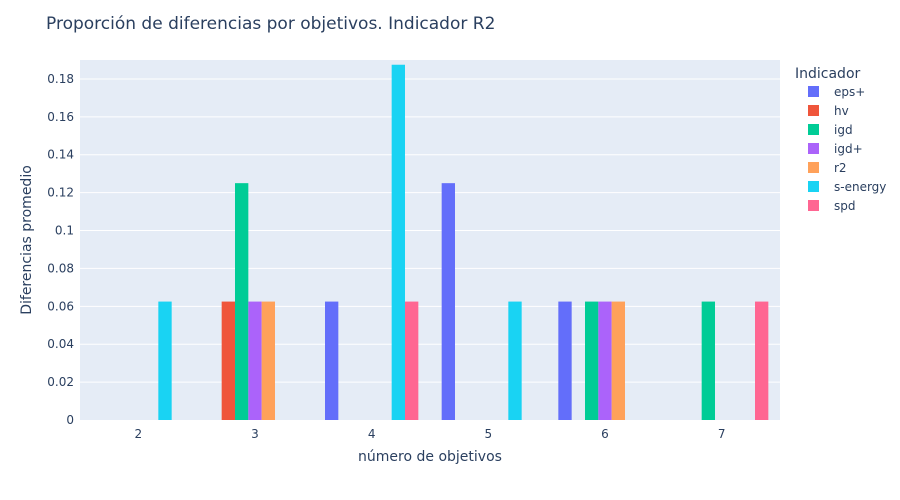 The image size is (900, 500). What do you see at coordinates (845, 206) in the screenshot?
I see `legend-label: spd` at bounding box center [845, 206].